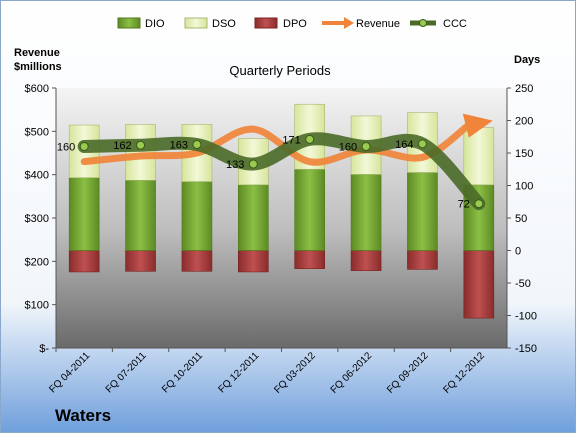 The image size is (576, 433). I want to click on legend-label-dio: DIO, so click(155, 24).